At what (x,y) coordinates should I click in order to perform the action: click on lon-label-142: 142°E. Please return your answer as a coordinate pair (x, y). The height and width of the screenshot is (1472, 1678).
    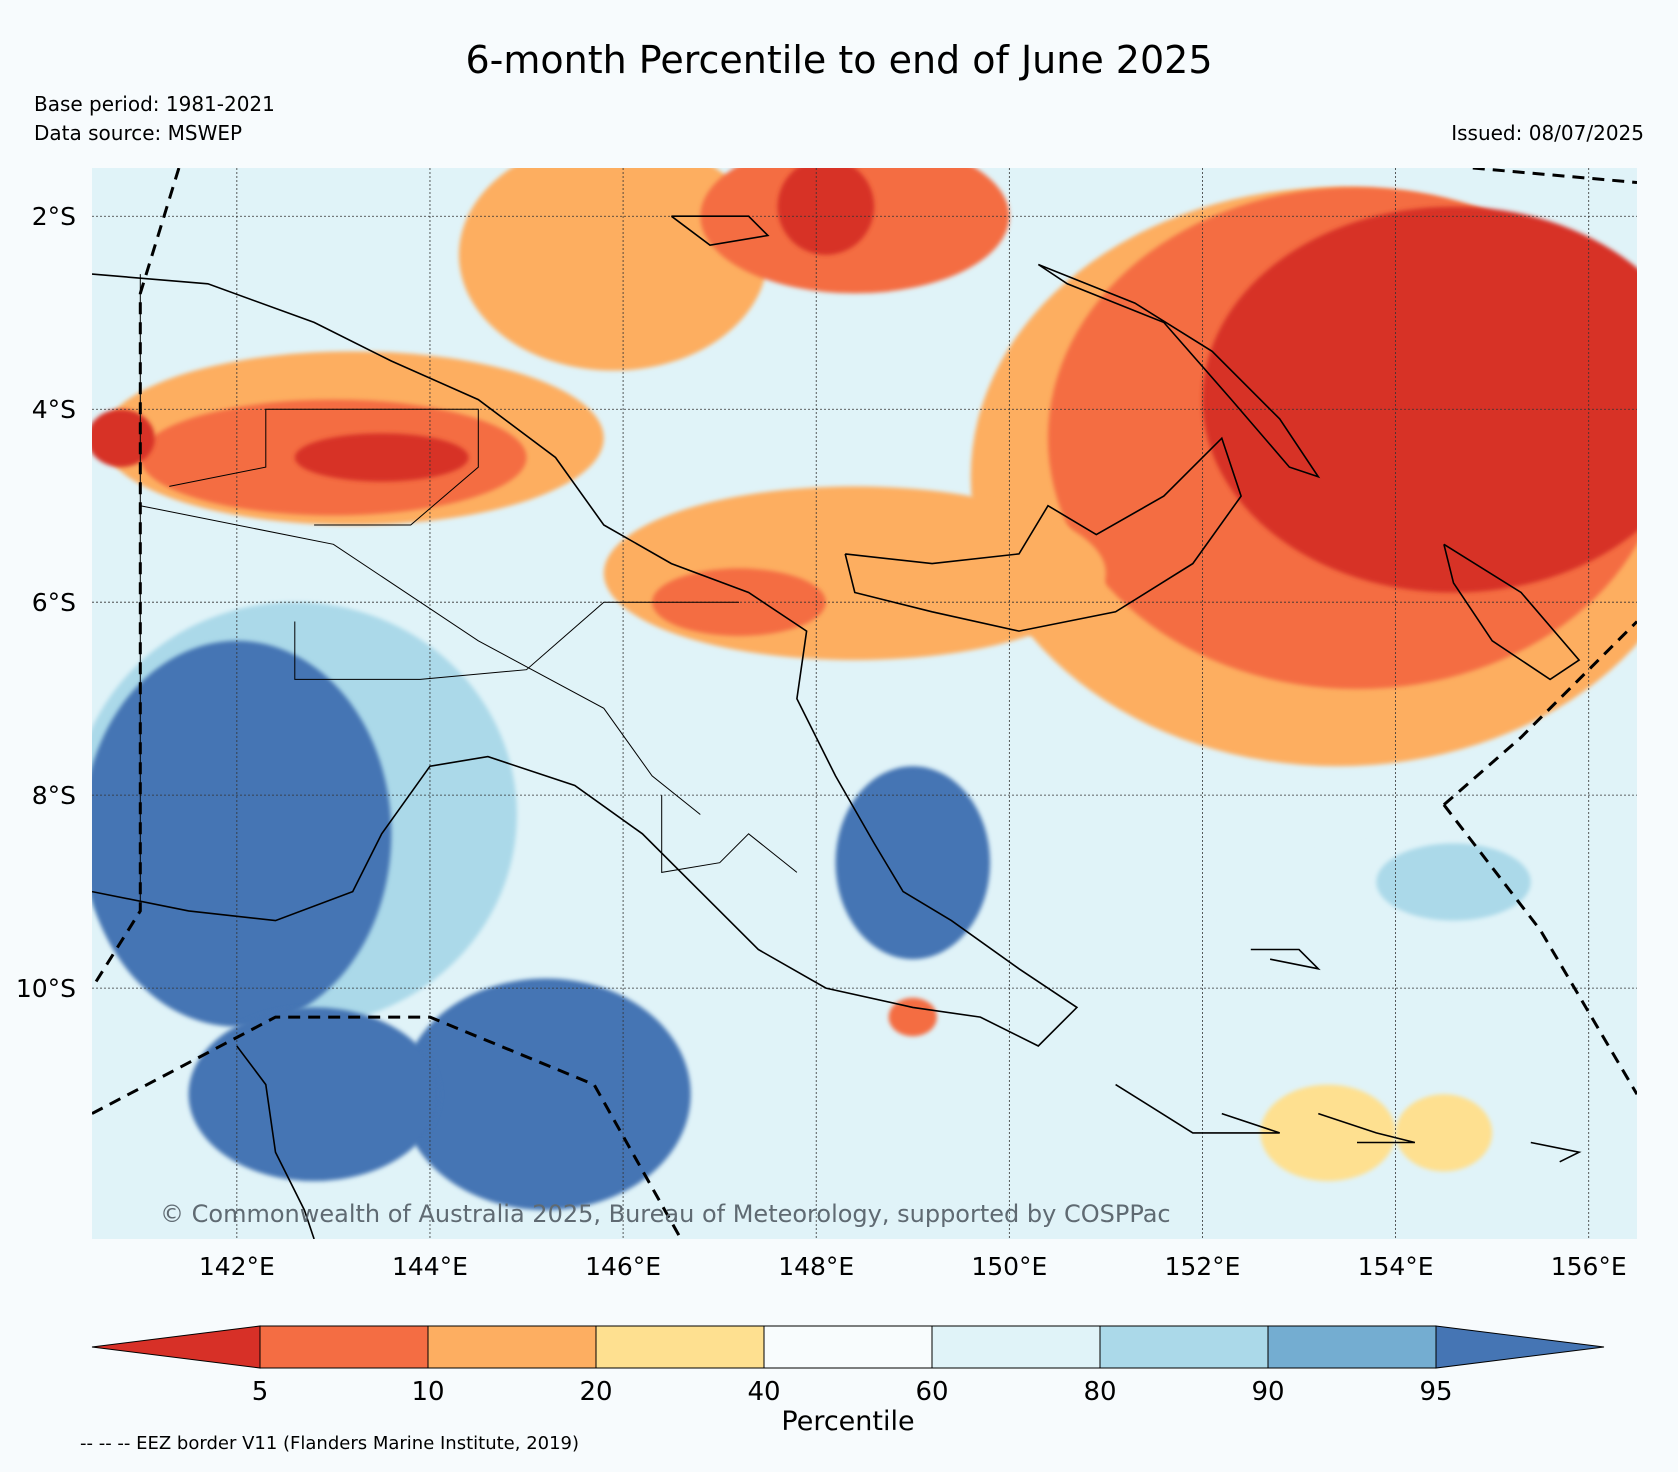
    Looking at the image, I should click on (237, 1266).